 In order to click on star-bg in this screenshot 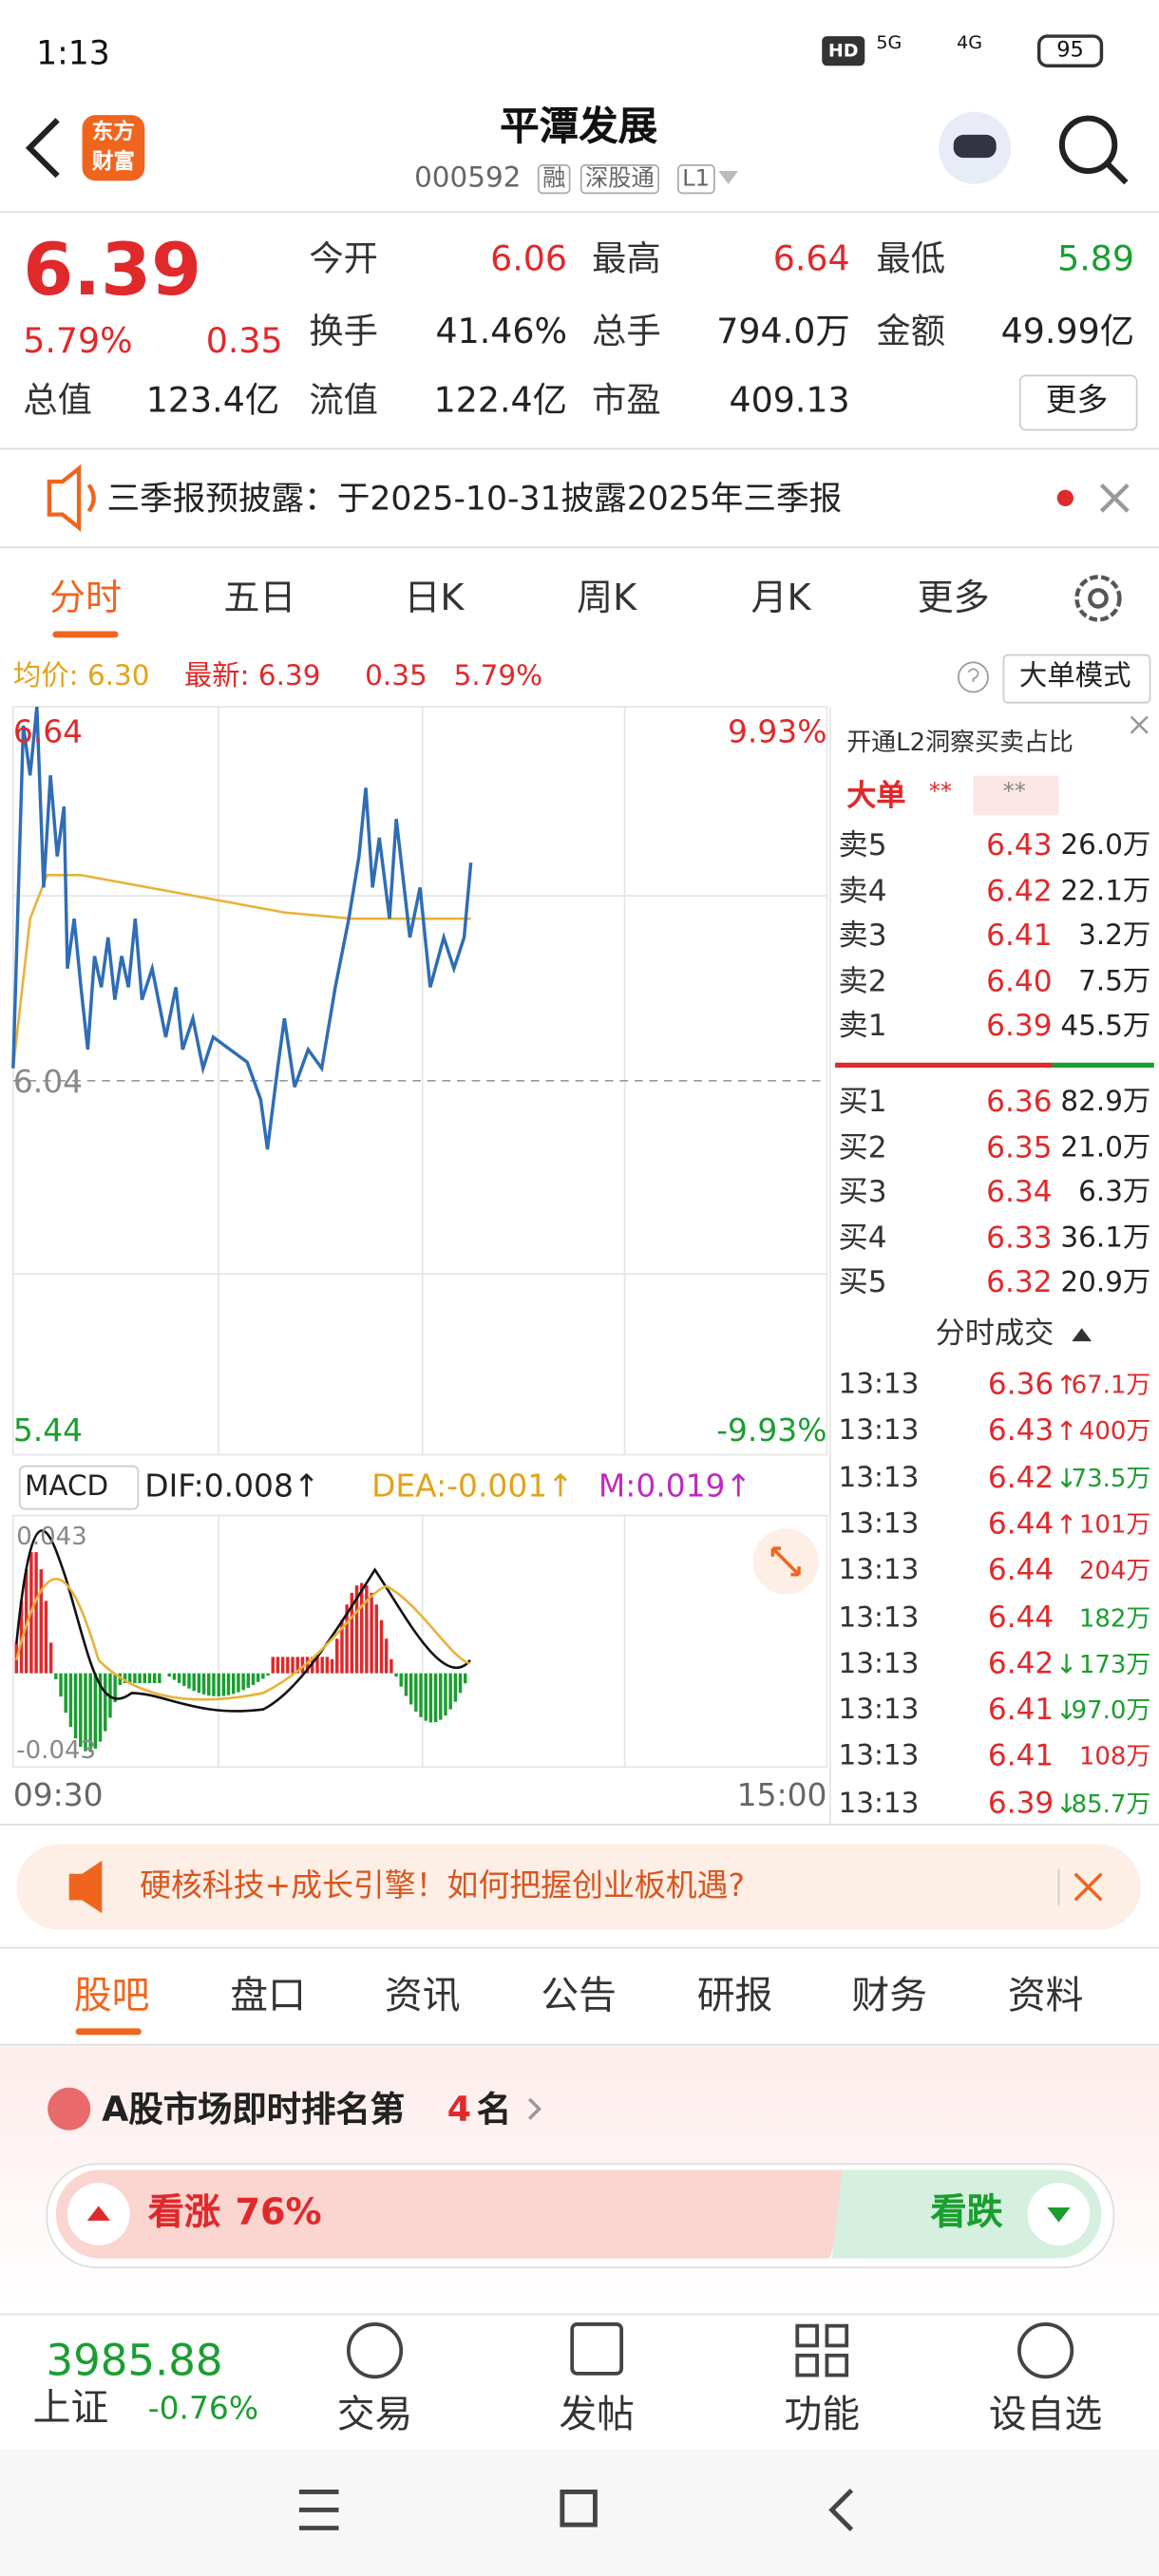, I will do `click(1016, 795)`.